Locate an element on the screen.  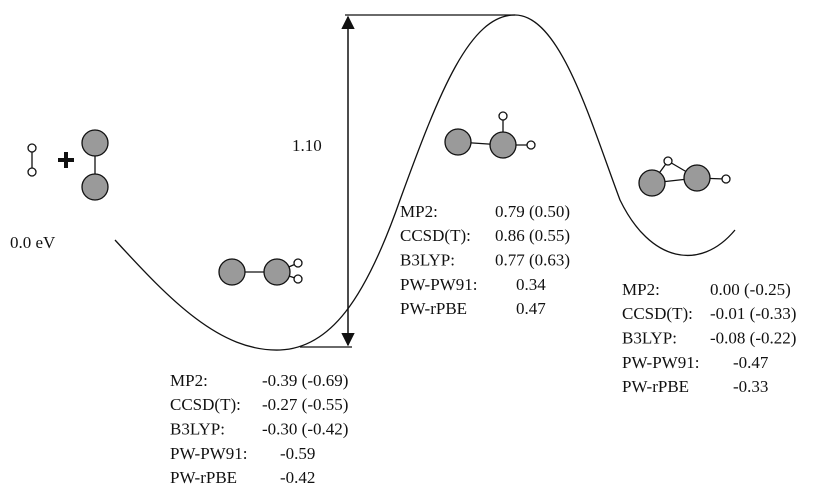
product-molecule is located at coordinates (684, 176).